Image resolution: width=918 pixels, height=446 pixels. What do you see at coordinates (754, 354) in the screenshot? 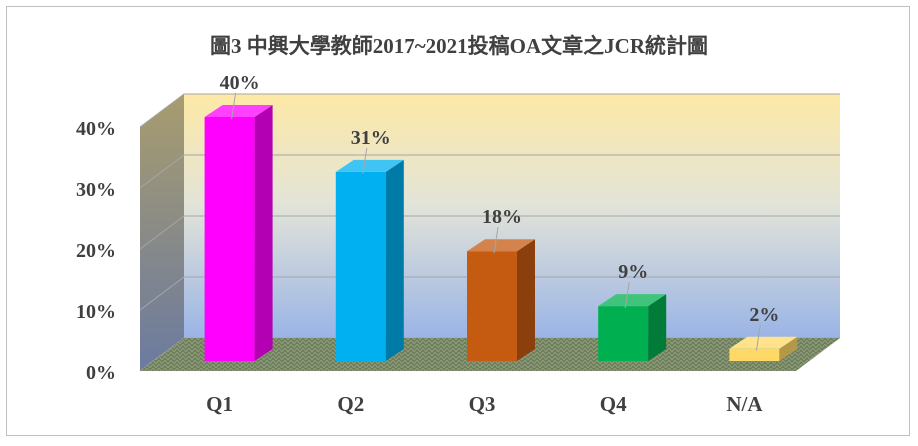
I see `bar-front-N/A` at bounding box center [754, 354].